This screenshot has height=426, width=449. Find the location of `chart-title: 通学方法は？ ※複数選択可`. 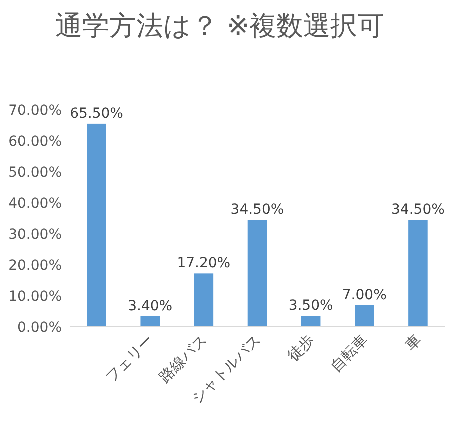

chart-title: 通学方法は？ ※複数選択可 is located at coordinates (220, 27).